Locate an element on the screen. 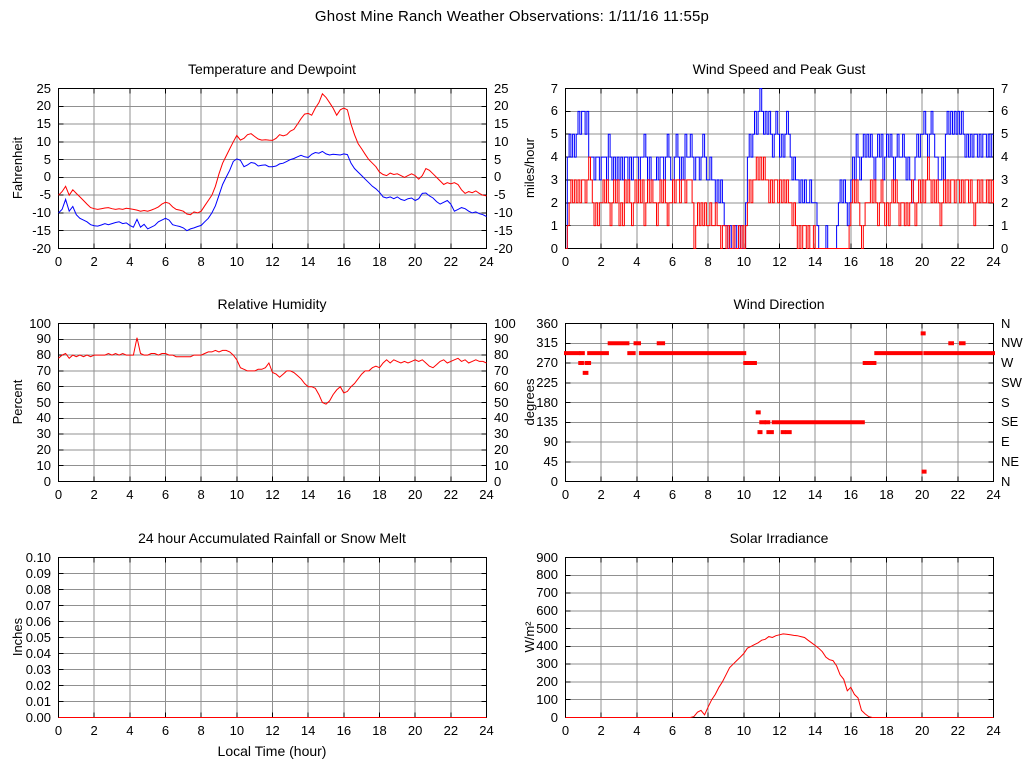  y-tick-label: 5 is located at coordinates (554, 134).